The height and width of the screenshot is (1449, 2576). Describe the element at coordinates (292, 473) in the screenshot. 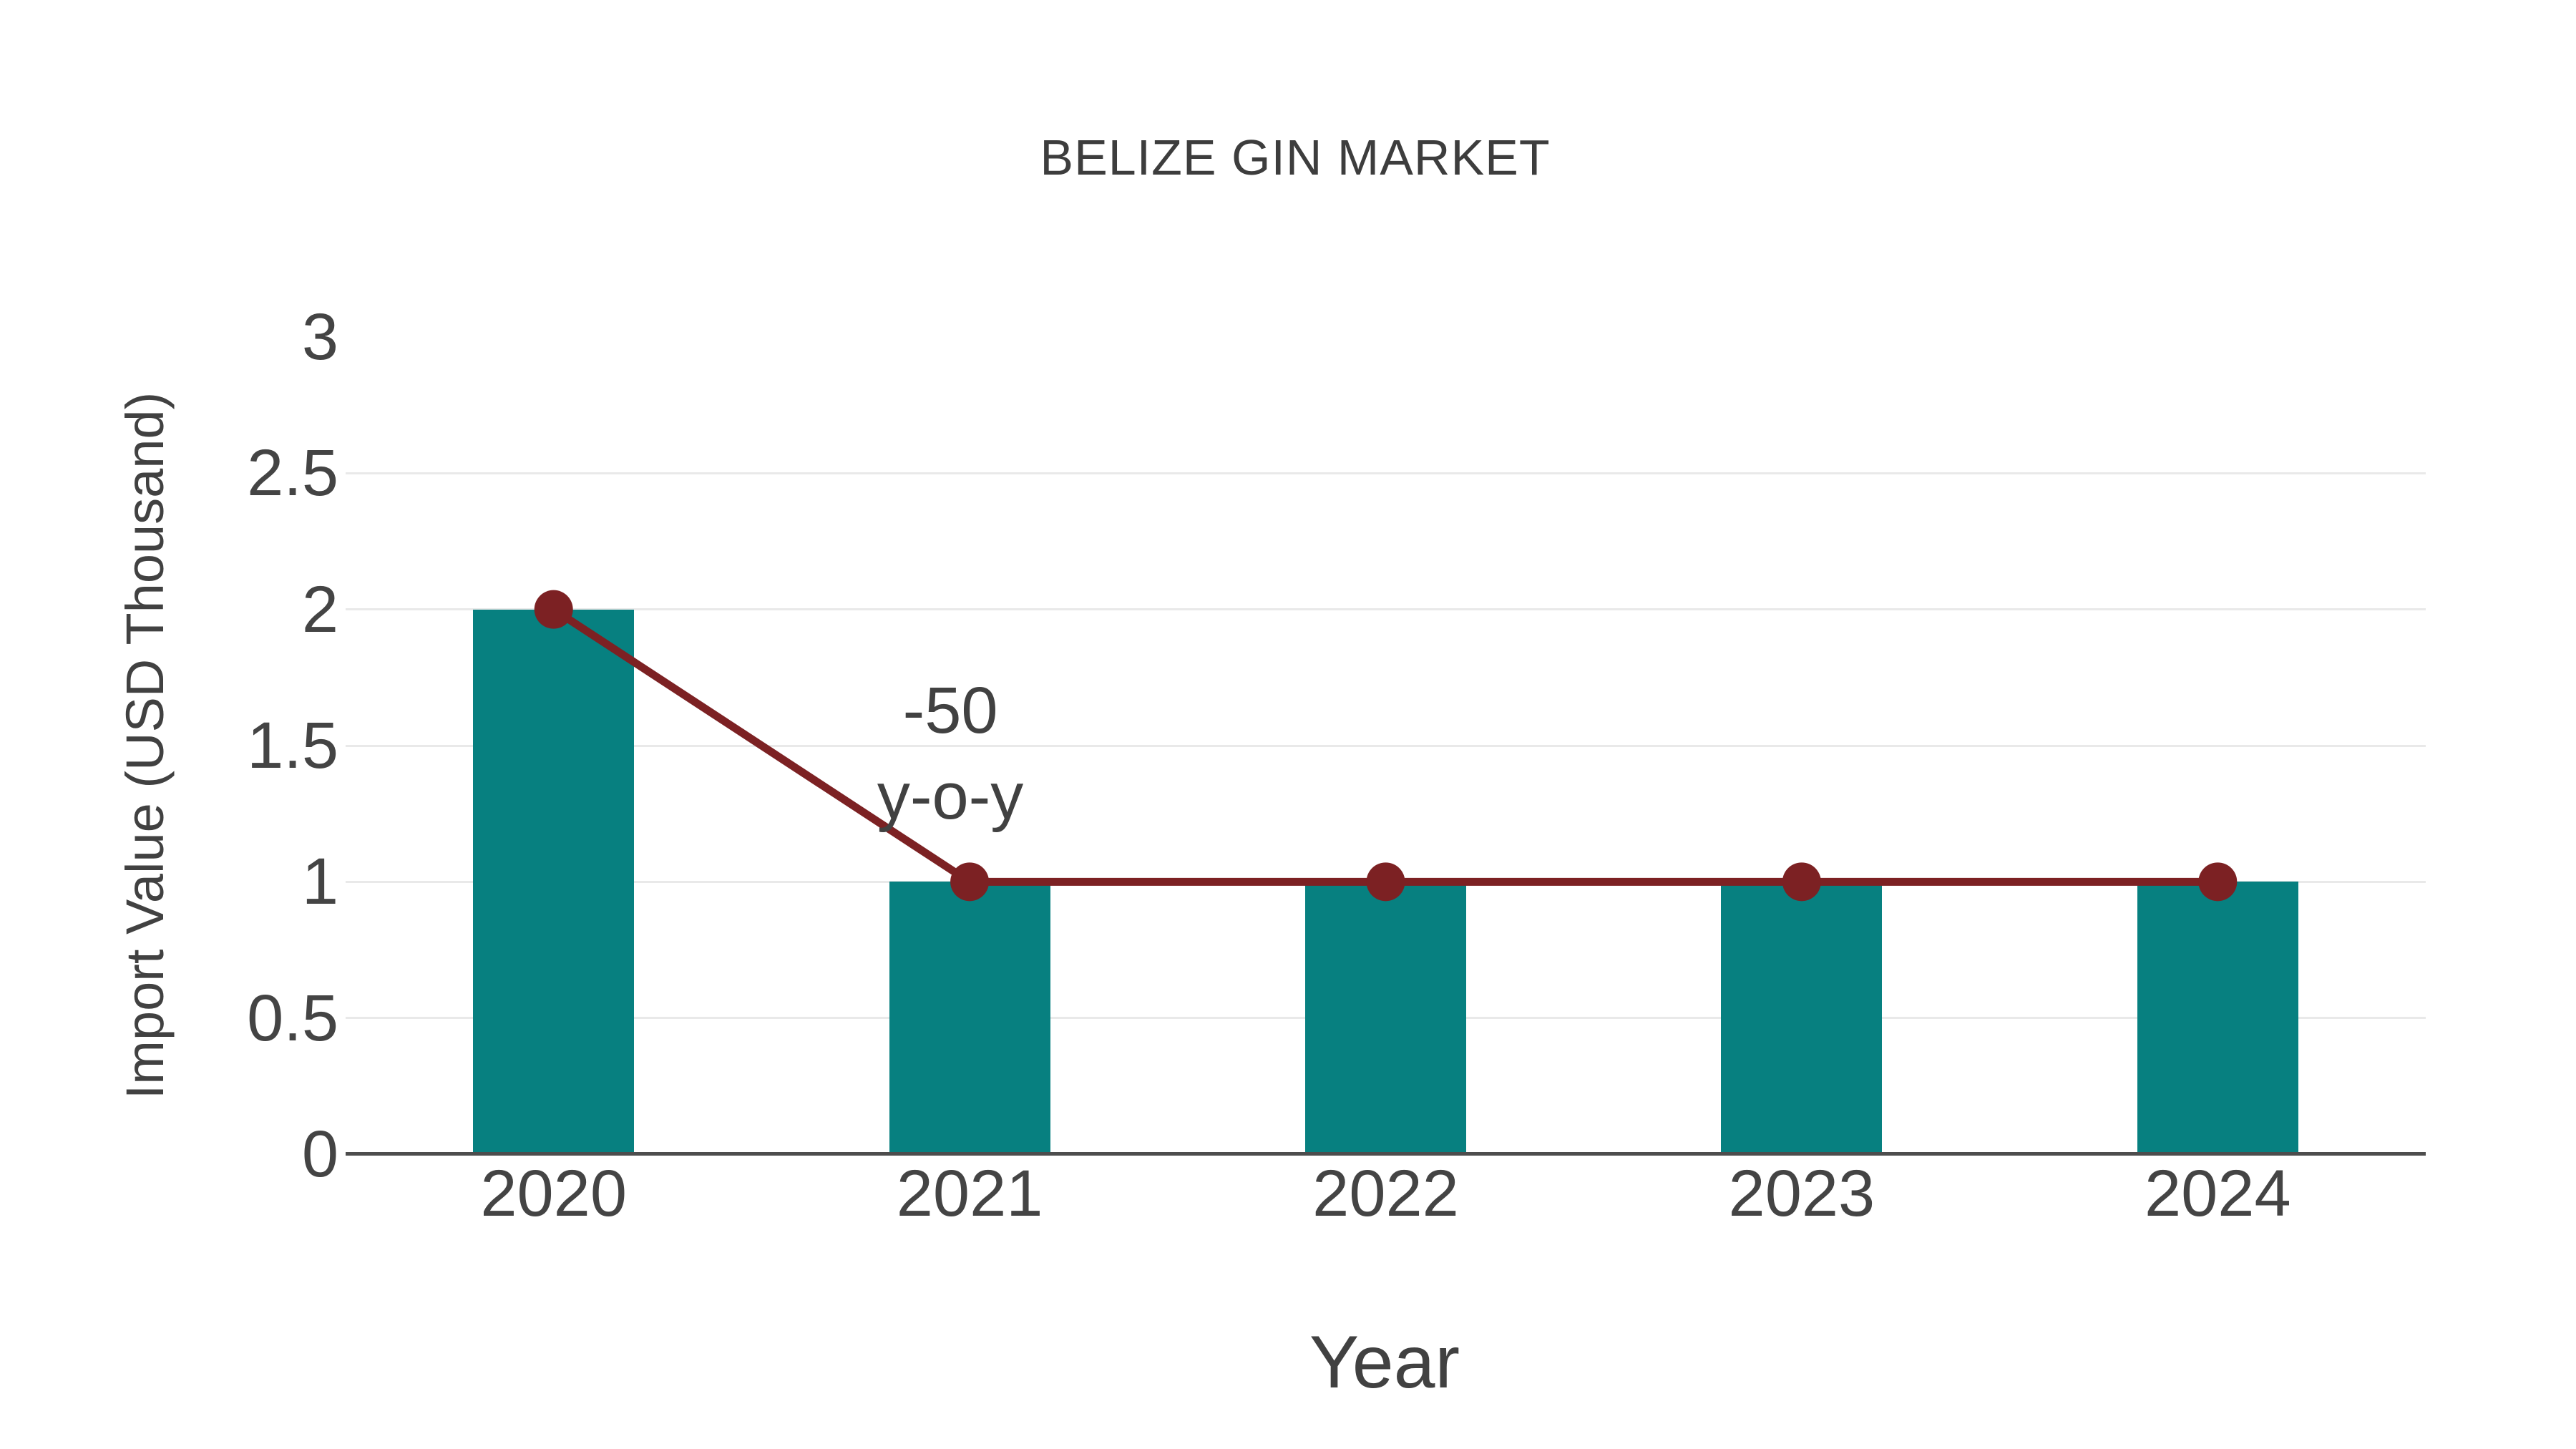

I see `y-tick-label: 2.5` at that location.